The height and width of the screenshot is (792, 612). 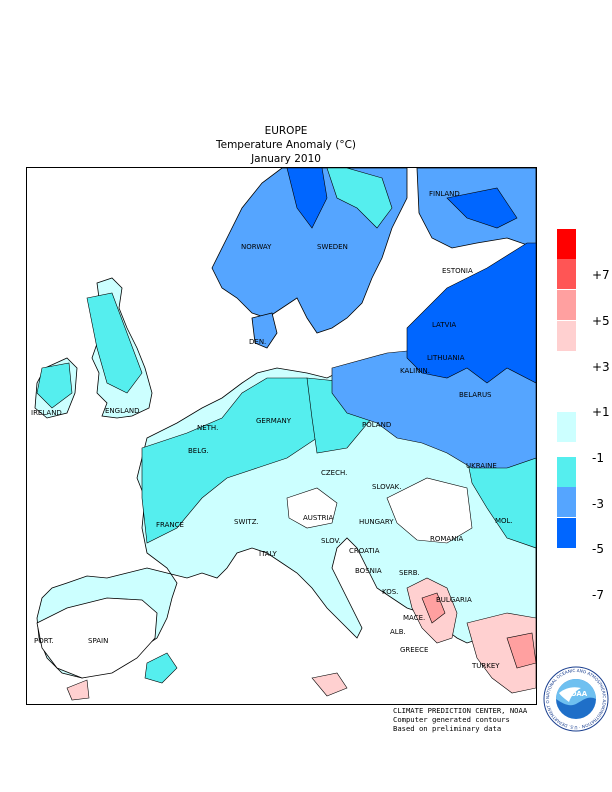 I want to click on country-label-denmark: DEN., so click(x=258, y=342).